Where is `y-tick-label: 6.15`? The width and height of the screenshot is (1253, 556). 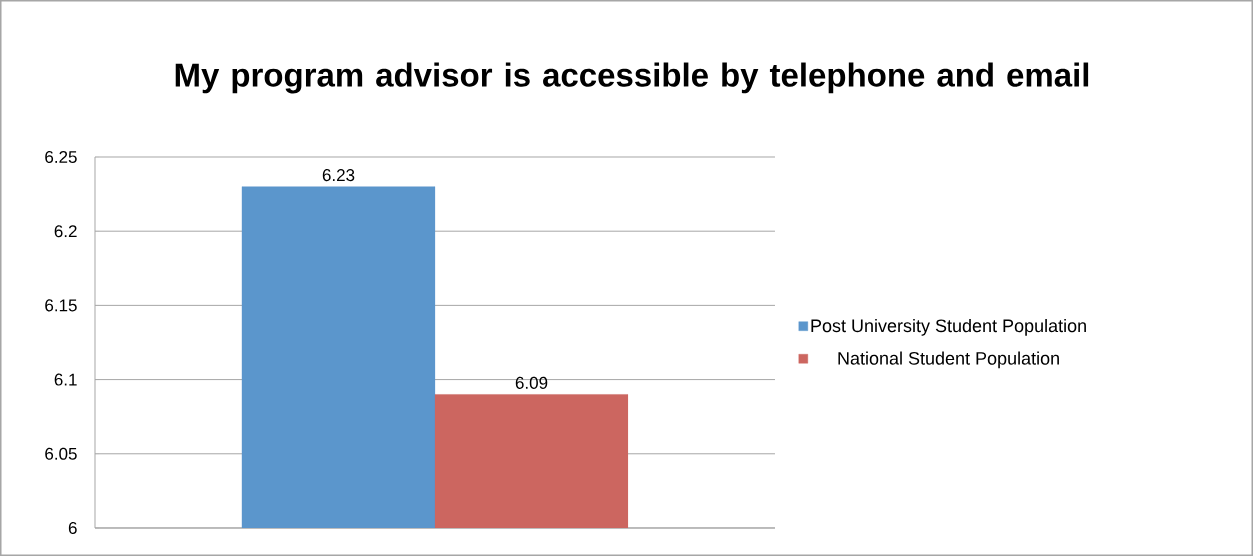
y-tick-label: 6.15 is located at coordinates (61, 305).